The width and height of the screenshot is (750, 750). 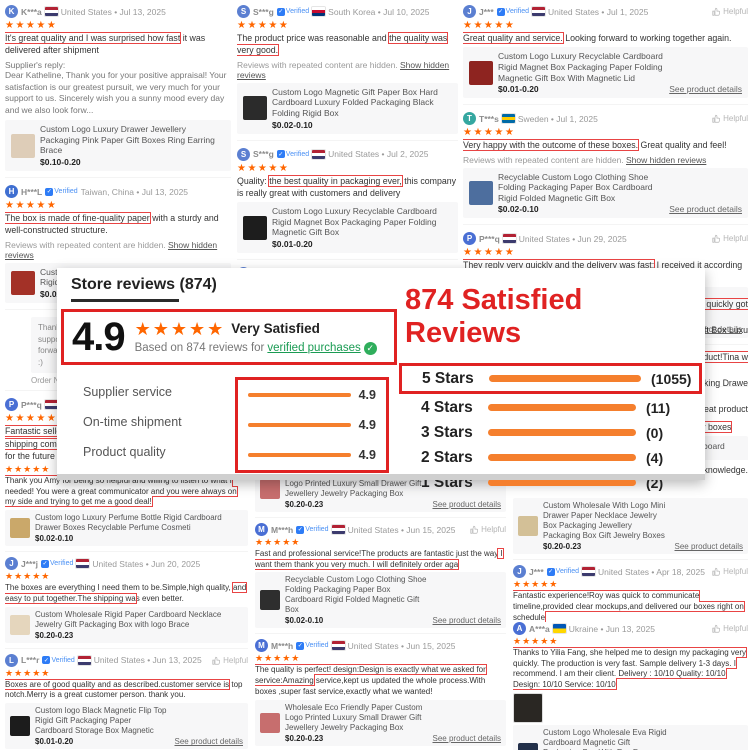 I want to click on product-price: $0.01-0.20, so click(x=518, y=89).